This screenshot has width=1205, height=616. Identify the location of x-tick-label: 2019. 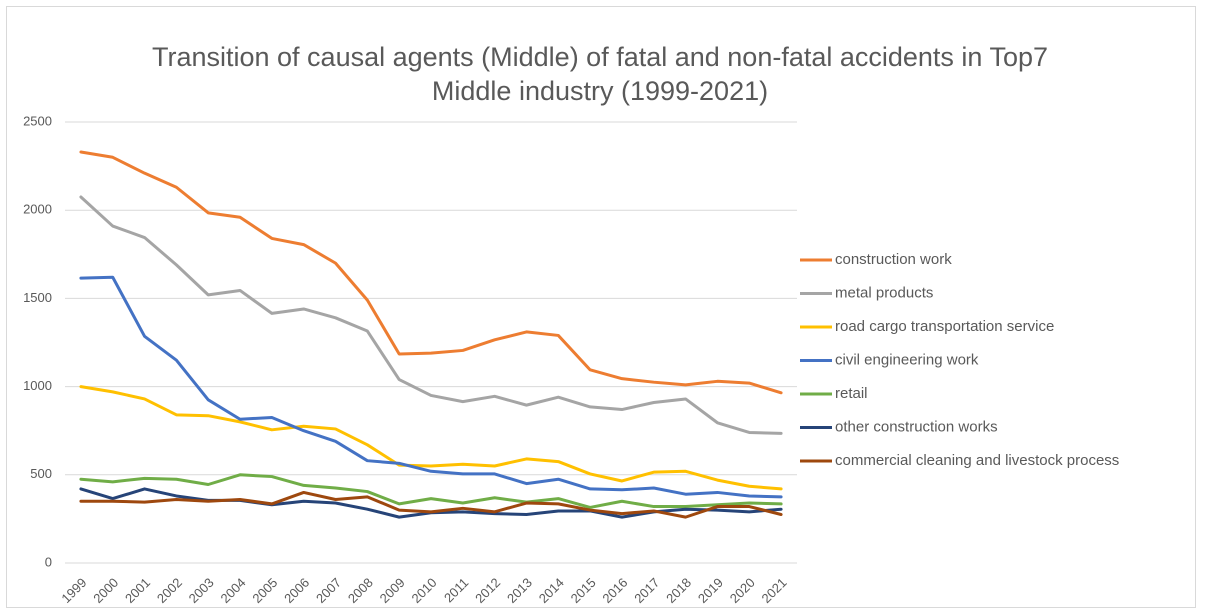
(710, 590).